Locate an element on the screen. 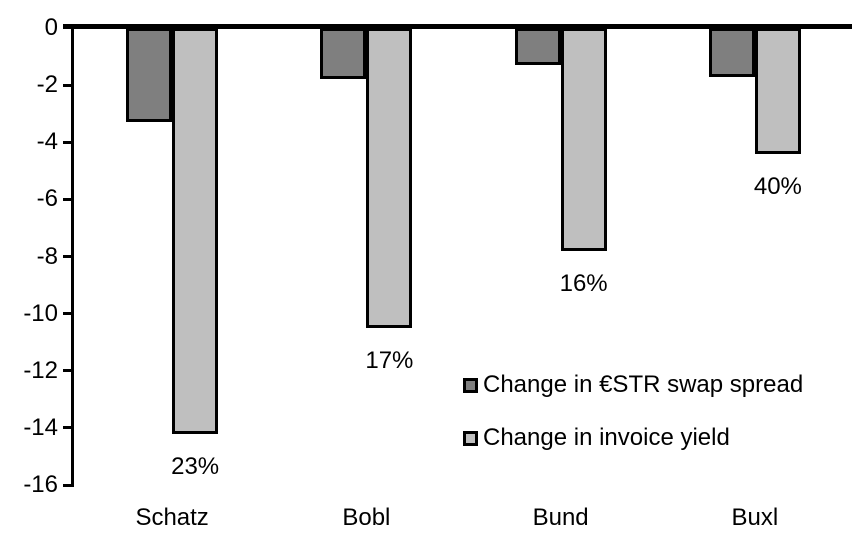  x-axis-label-buxl: Buxl is located at coordinates (755, 517).